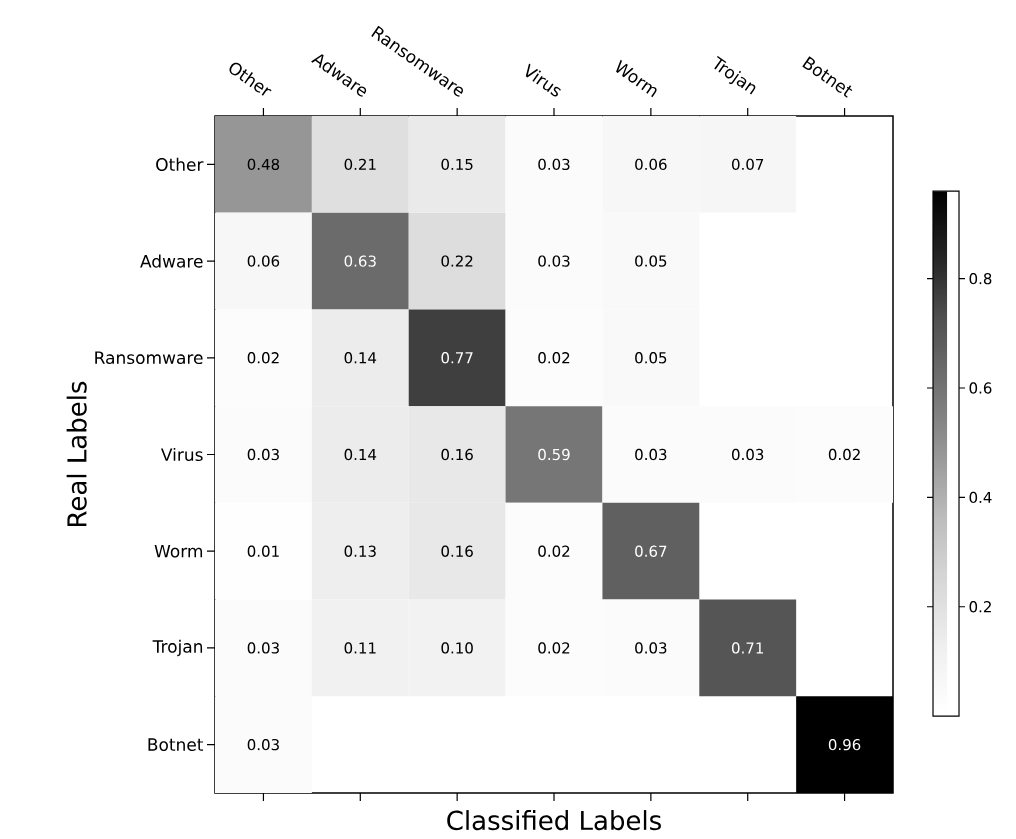 The width and height of the screenshot is (1016, 839). I want to click on data-label: 0.01, so click(263, 551).